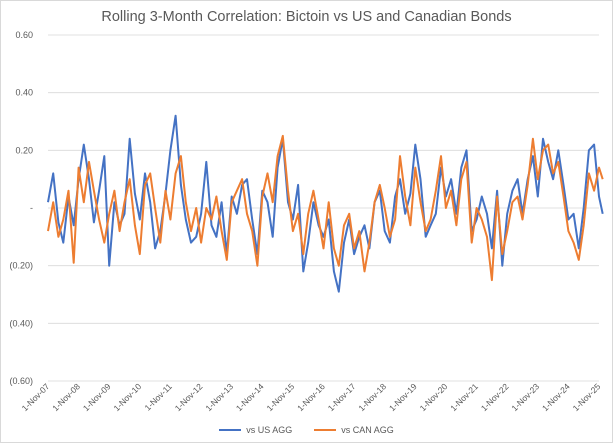 Image resolution: width=615 pixels, height=445 pixels. I want to click on y-axis: 0.60 0.40 0.20 - (0.20) (0.40) (0.60), so click(21, 208).